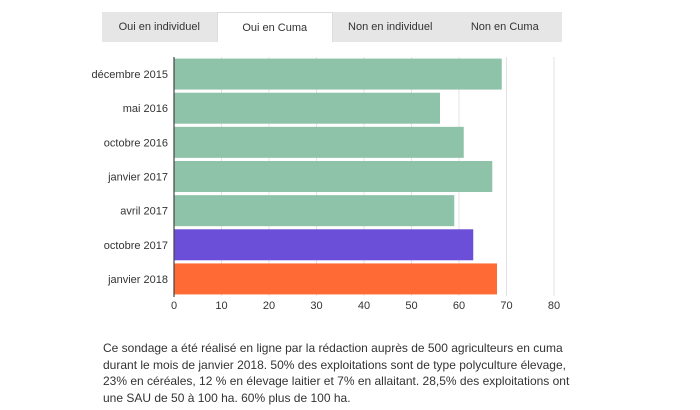  I want to click on x-tick-label-40: 40, so click(364, 306).